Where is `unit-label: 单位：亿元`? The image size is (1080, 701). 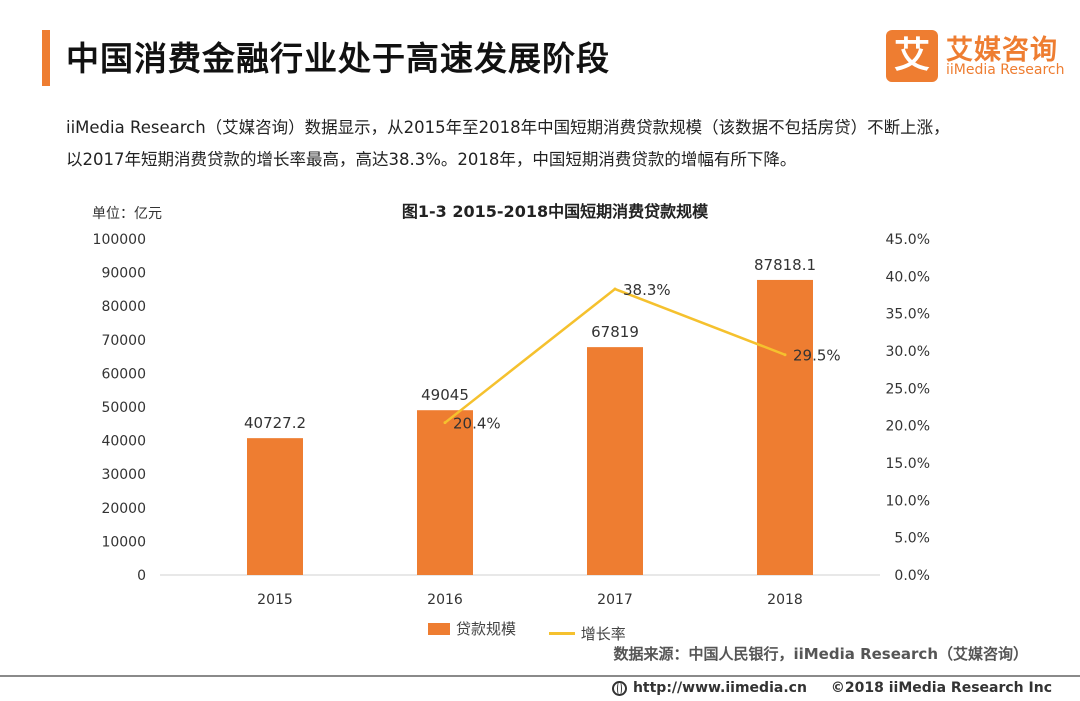 unit-label: 单位：亿元 is located at coordinates (127, 214).